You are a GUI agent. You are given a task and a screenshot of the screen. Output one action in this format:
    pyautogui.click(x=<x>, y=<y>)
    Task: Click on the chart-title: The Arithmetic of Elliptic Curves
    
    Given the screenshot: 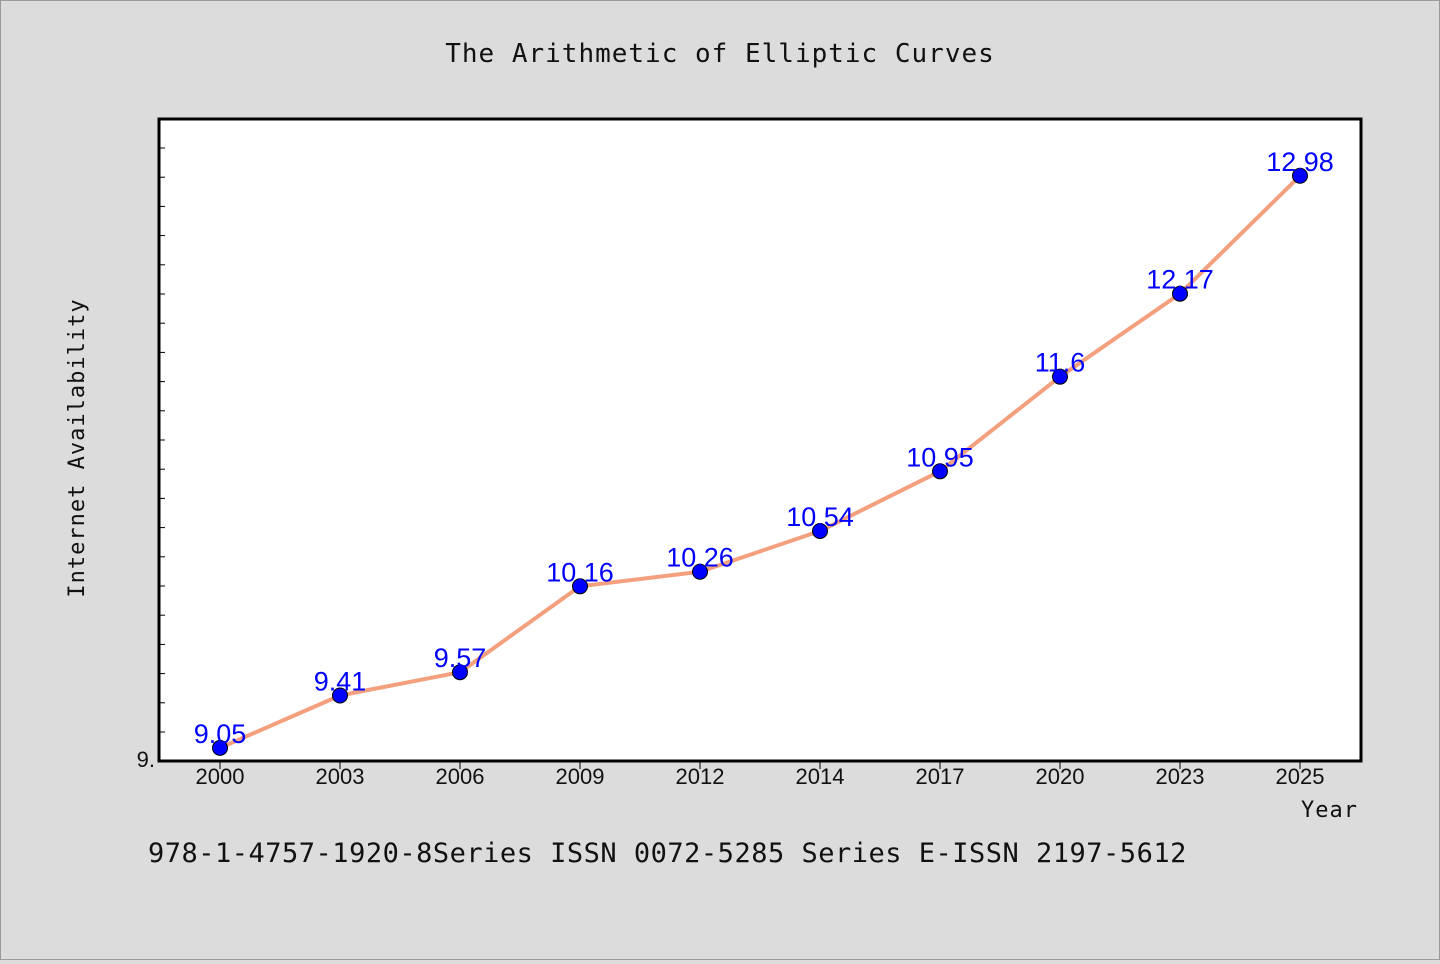 What is the action you would take?
    pyautogui.click(x=720, y=54)
    